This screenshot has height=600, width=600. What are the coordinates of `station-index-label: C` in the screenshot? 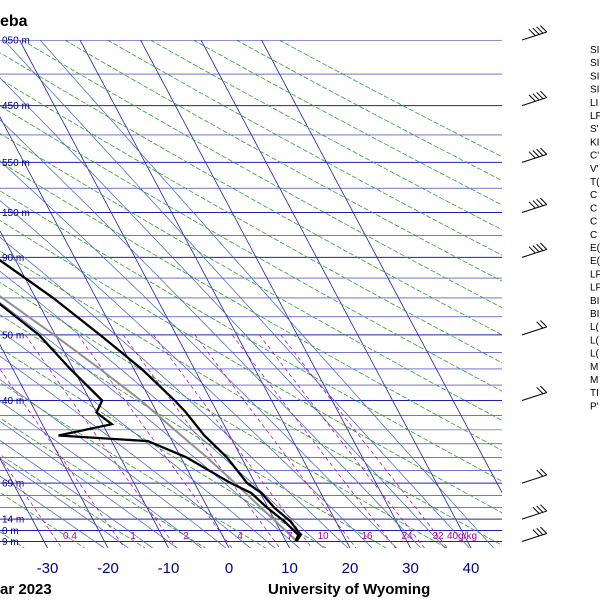 It's located at (593, 195).